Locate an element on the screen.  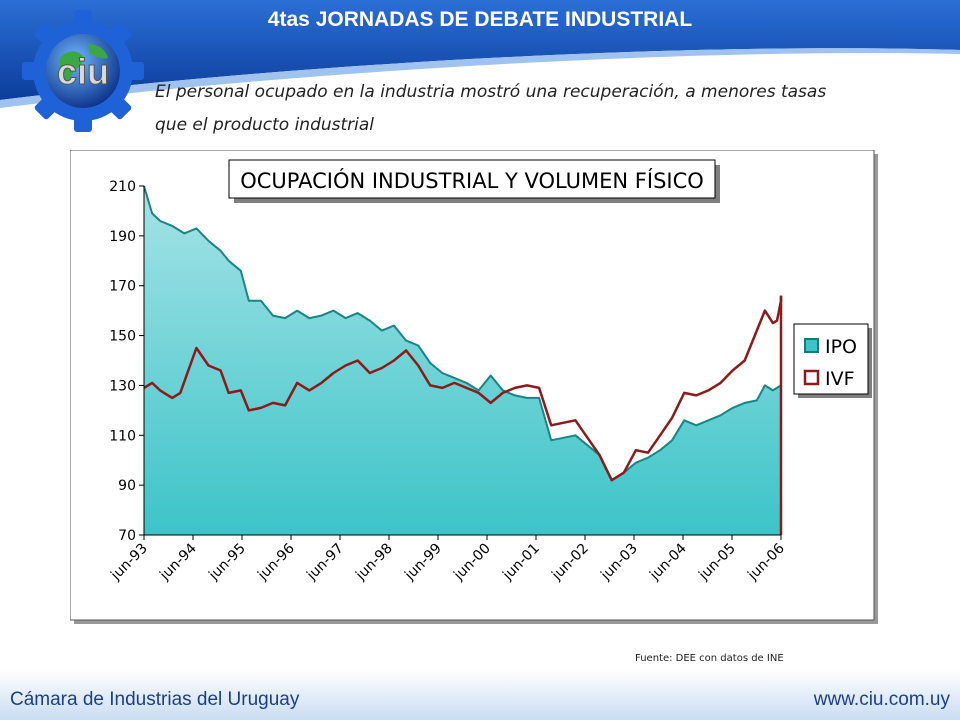
chart-title: OCUPACIÓN INDUSTRIAL Y VOLUMEN FÍSICO is located at coordinates (472, 180).